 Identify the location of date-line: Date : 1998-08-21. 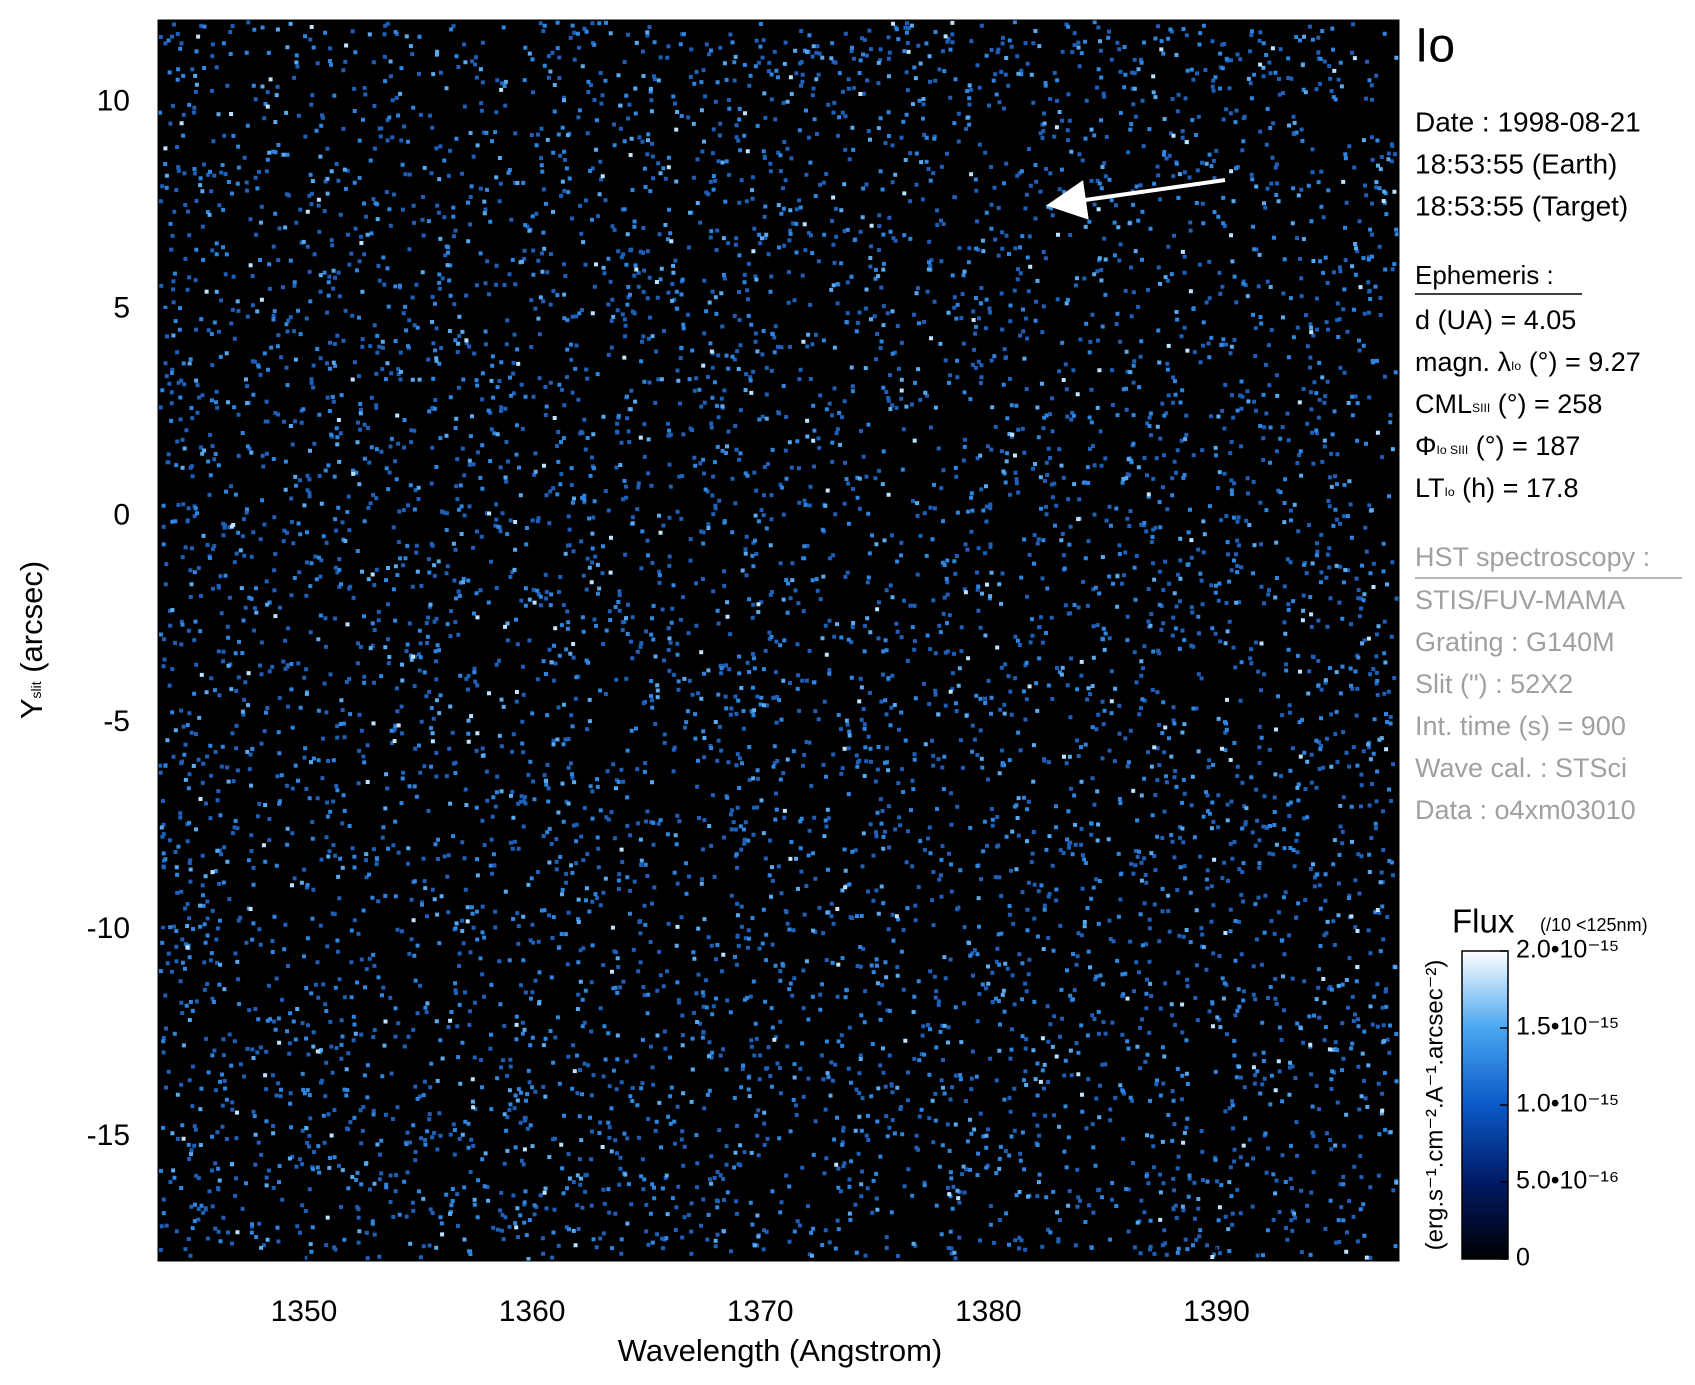
(1528, 121).